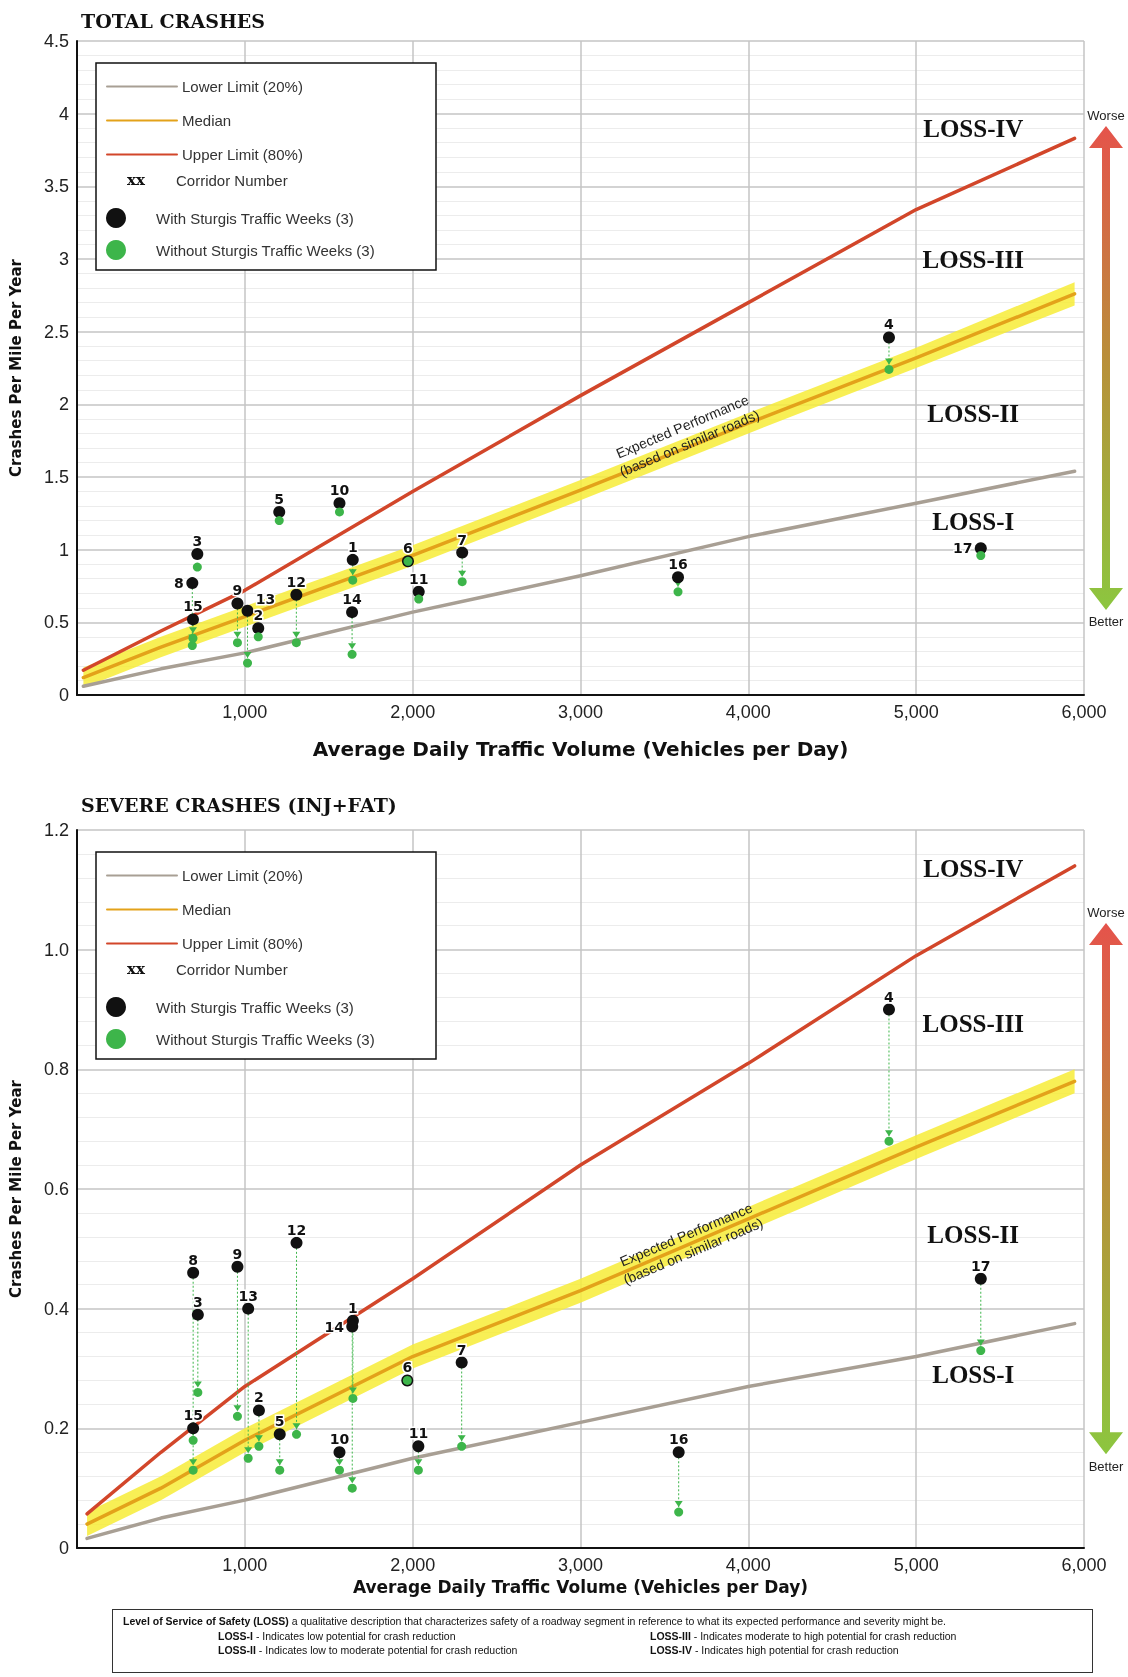 This screenshot has height=1677, width=1128. I want to click on annotation: 3, so click(197, 541).